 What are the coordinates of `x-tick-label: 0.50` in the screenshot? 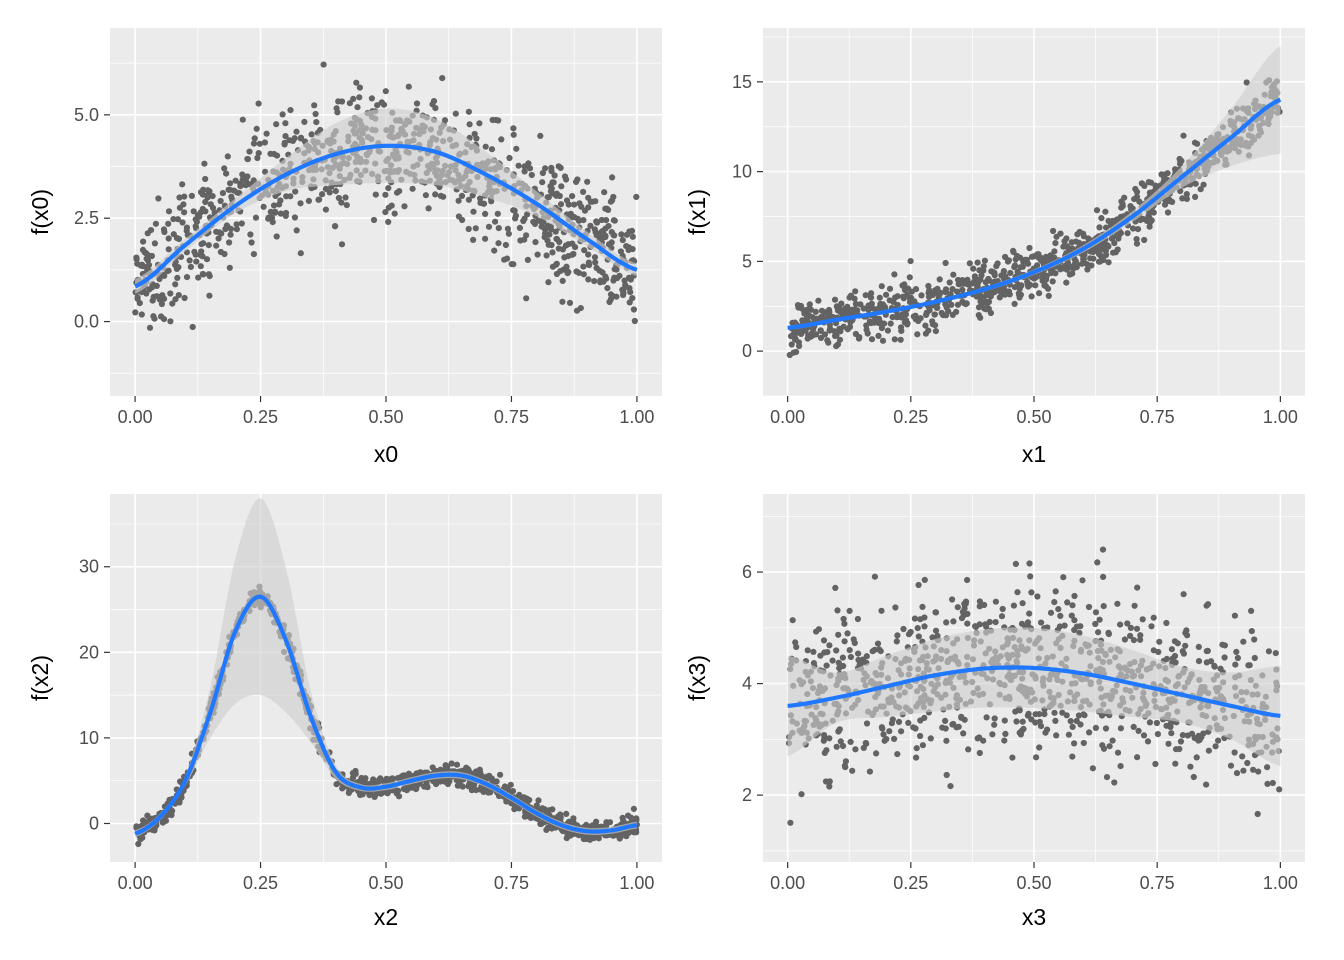 It's located at (385, 883).